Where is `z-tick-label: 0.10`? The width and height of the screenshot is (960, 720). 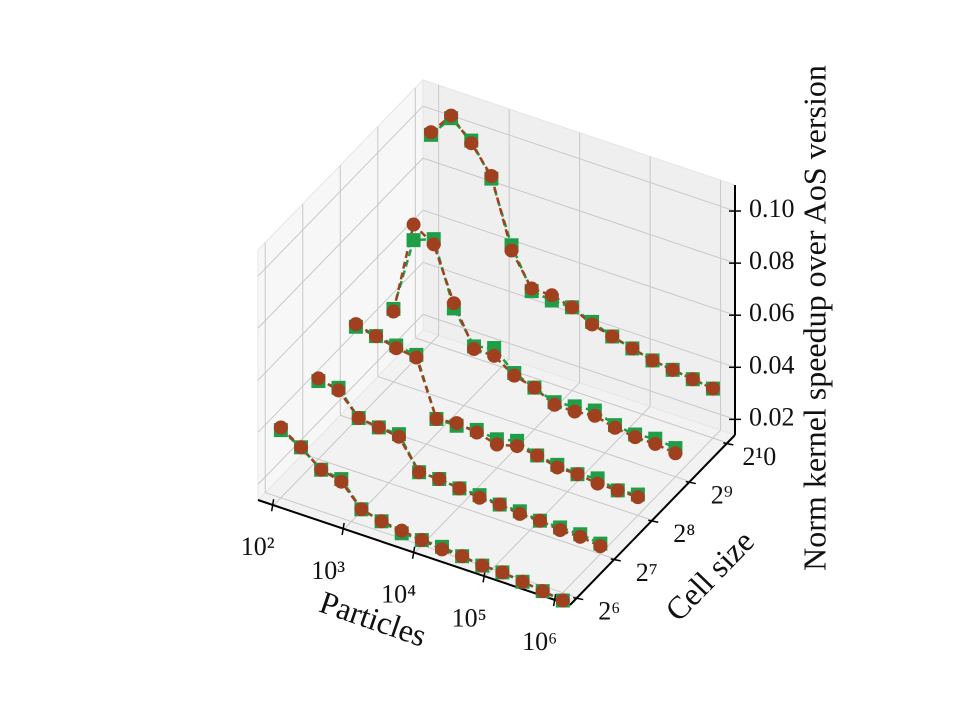
z-tick-label: 0.10 is located at coordinates (772, 208).